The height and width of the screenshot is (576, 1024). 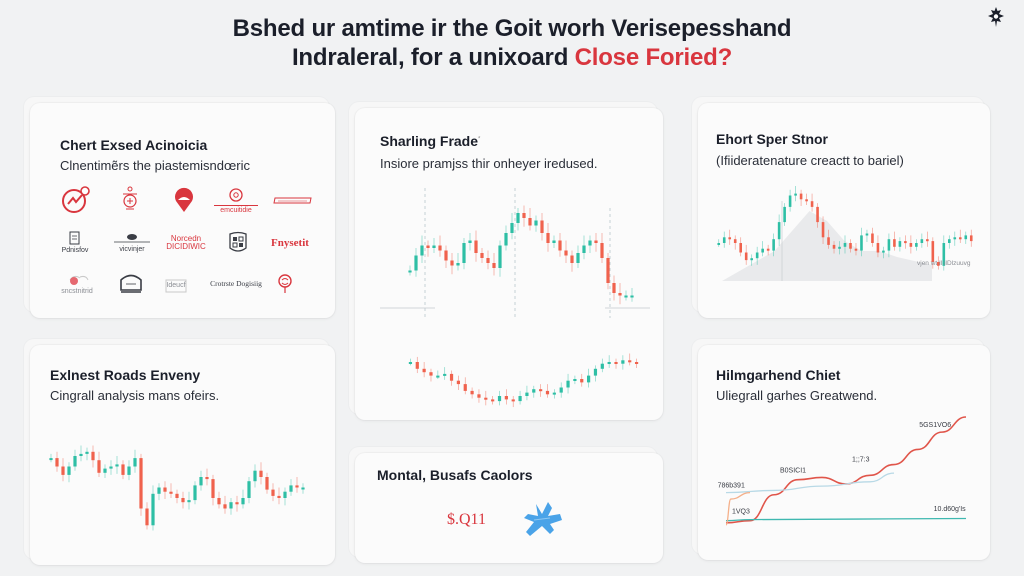 What do you see at coordinates (512, 57) in the screenshot?
I see `headline-line-2: Indraleral, for a unixoard Close Foried?` at bounding box center [512, 57].